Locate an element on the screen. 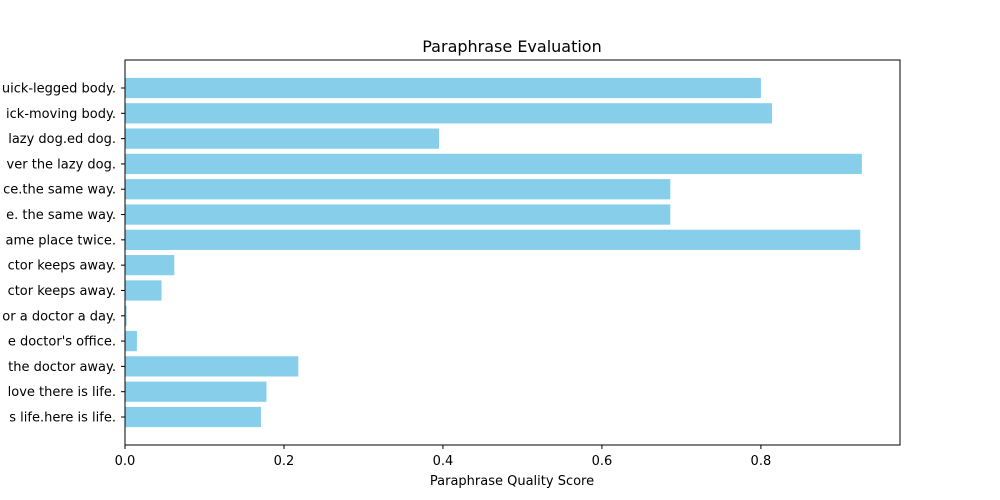 The width and height of the screenshot is (1000, 500). chart-title: Paraphrase Evaluation is located at coordinates (511, 46).